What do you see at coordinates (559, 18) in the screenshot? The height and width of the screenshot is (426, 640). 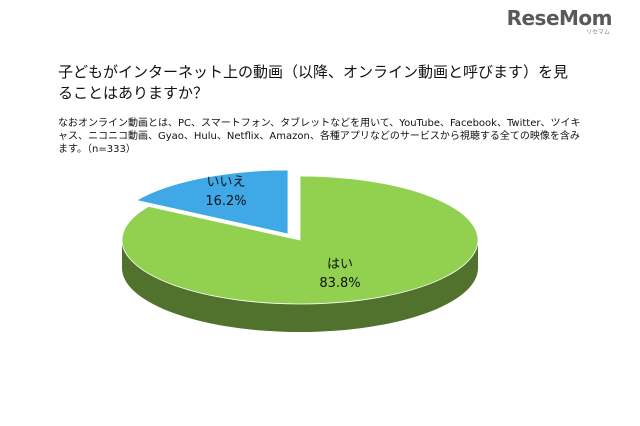 I see `logo-text: ReseMom` at bounding box center [559, 18].